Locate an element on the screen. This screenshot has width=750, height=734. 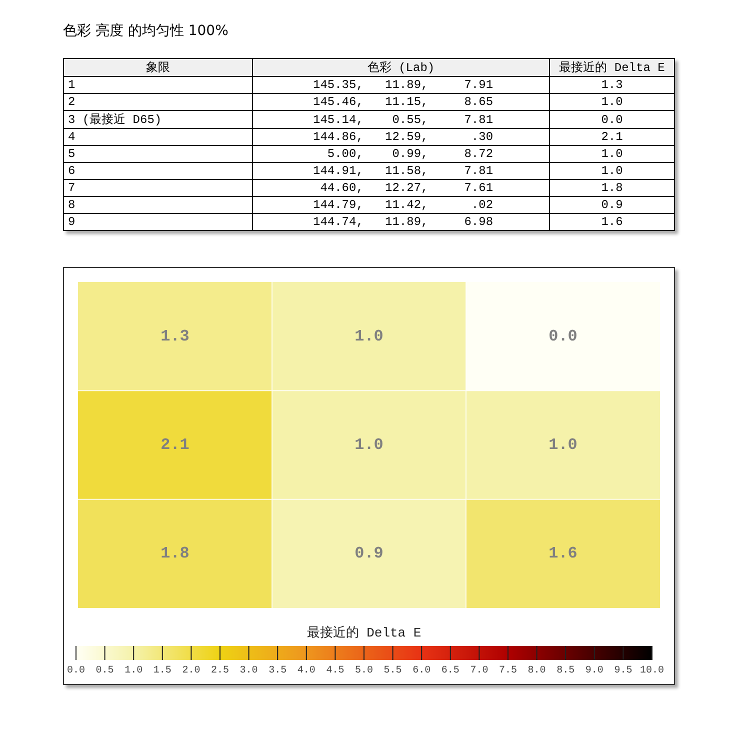
text: 144.74, 11.89, 6.98 is located at coordinates (401, 222).